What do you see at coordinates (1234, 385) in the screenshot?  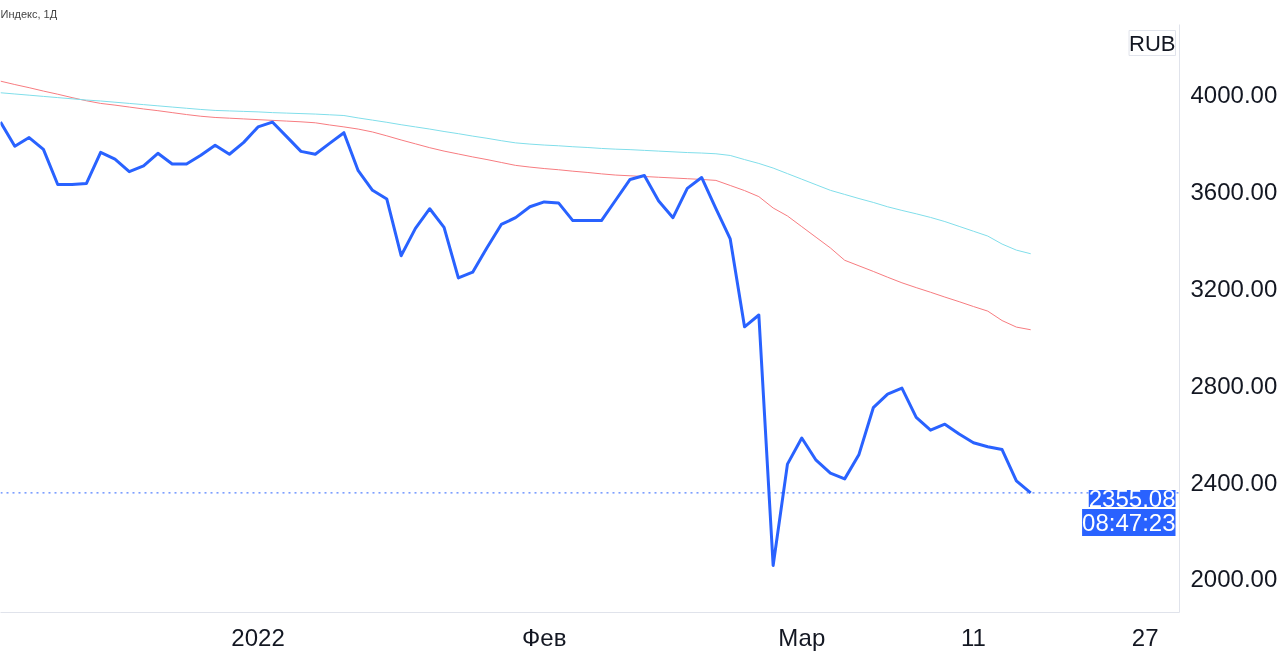 I see `y-tick-label: 2800.00` at bounding box center [1234, 385].